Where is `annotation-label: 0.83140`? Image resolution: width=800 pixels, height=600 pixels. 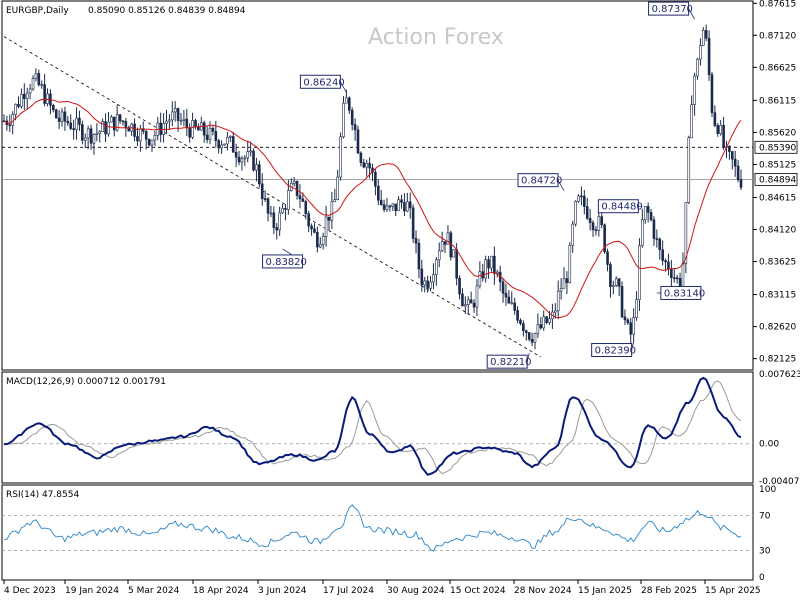
annotation-label: 0.83140 is located at coordinates (684, 293).